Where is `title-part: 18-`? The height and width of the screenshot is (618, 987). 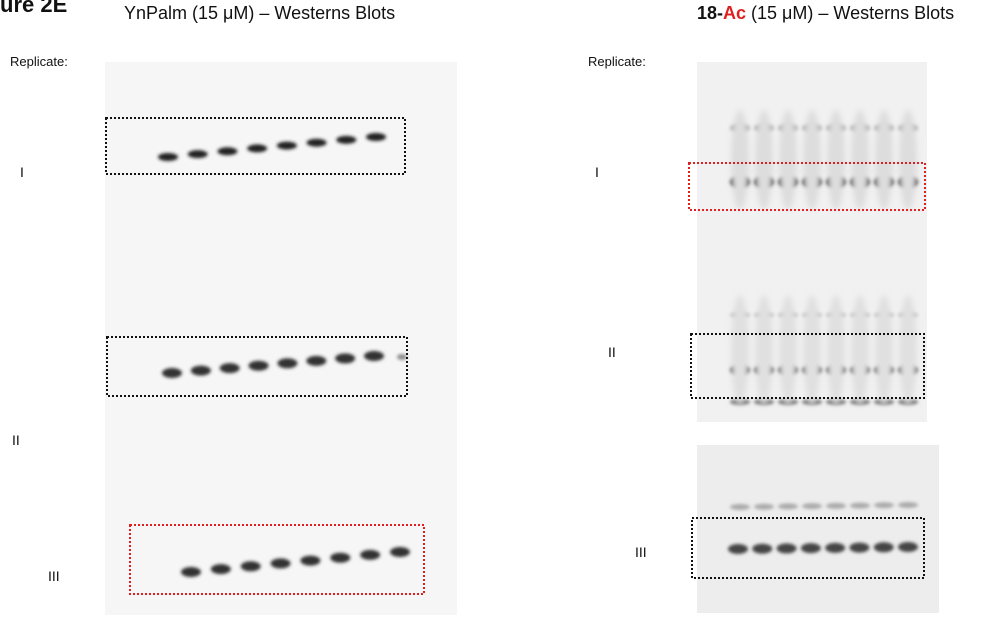
title-part: 18- is located at coordinates (710, 13).